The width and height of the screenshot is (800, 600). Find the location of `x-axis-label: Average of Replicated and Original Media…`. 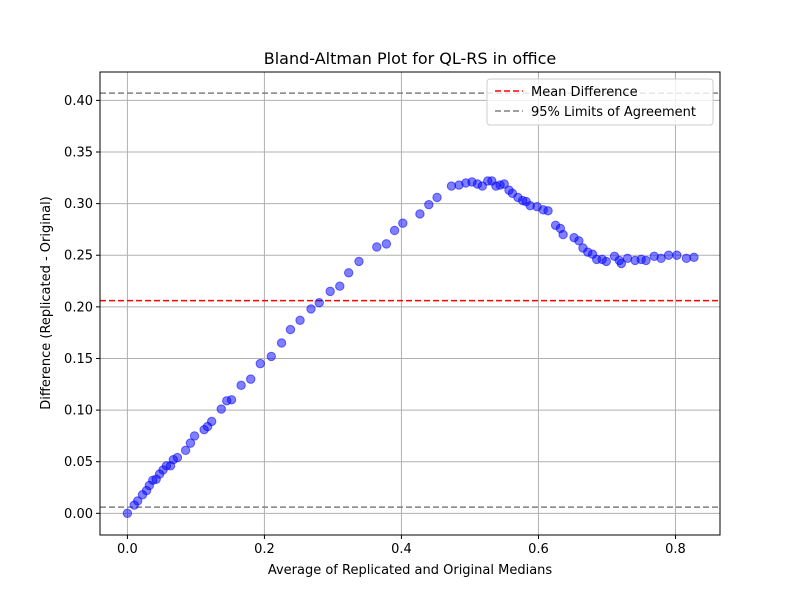

x-axis-label: Average of Replicated and Original Media… is located at coordinates (410, 570).